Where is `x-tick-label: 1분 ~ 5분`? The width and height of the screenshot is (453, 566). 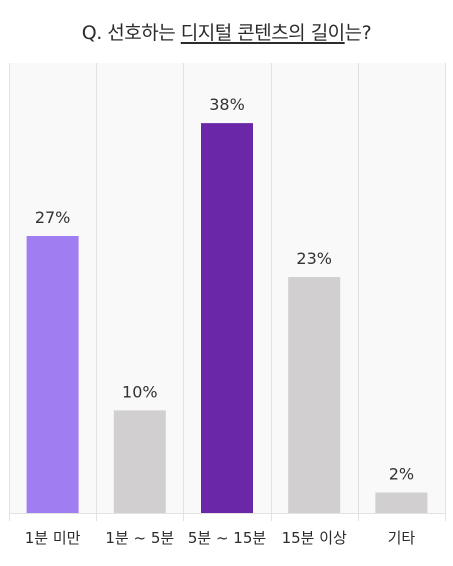 x-tick-label: 1분 ~ 5분 is located at coordinates (139, 538).